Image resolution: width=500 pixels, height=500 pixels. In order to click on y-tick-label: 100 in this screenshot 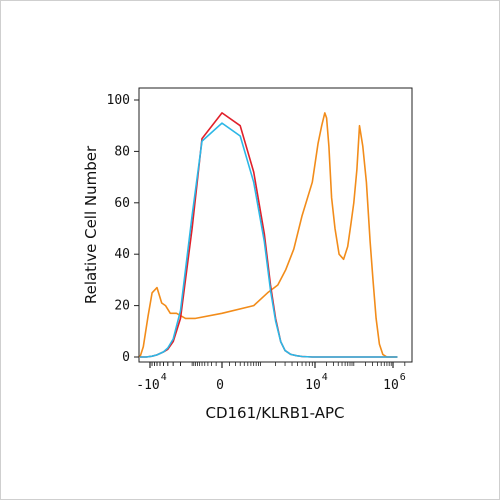, I will do `click(118, 100)`.